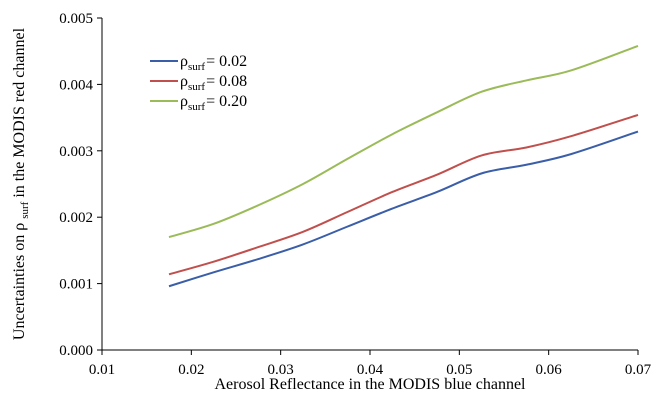  I want to click on legend-label: ρsurf= 0.08, so click(213, 83).